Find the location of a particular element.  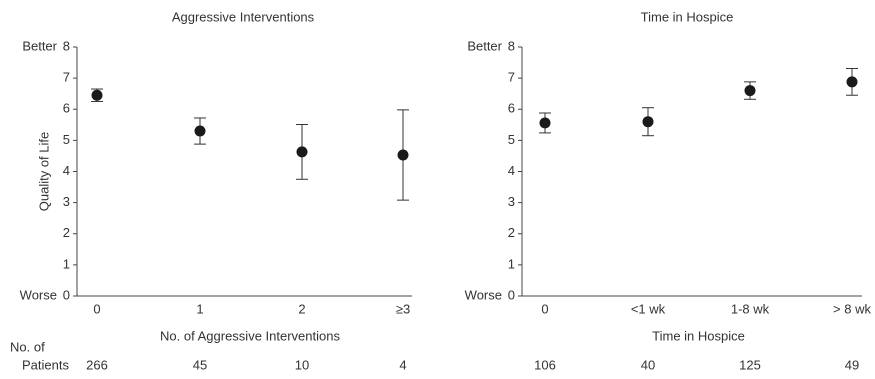

patient-count: 40 is located at coordinates (648, 364).